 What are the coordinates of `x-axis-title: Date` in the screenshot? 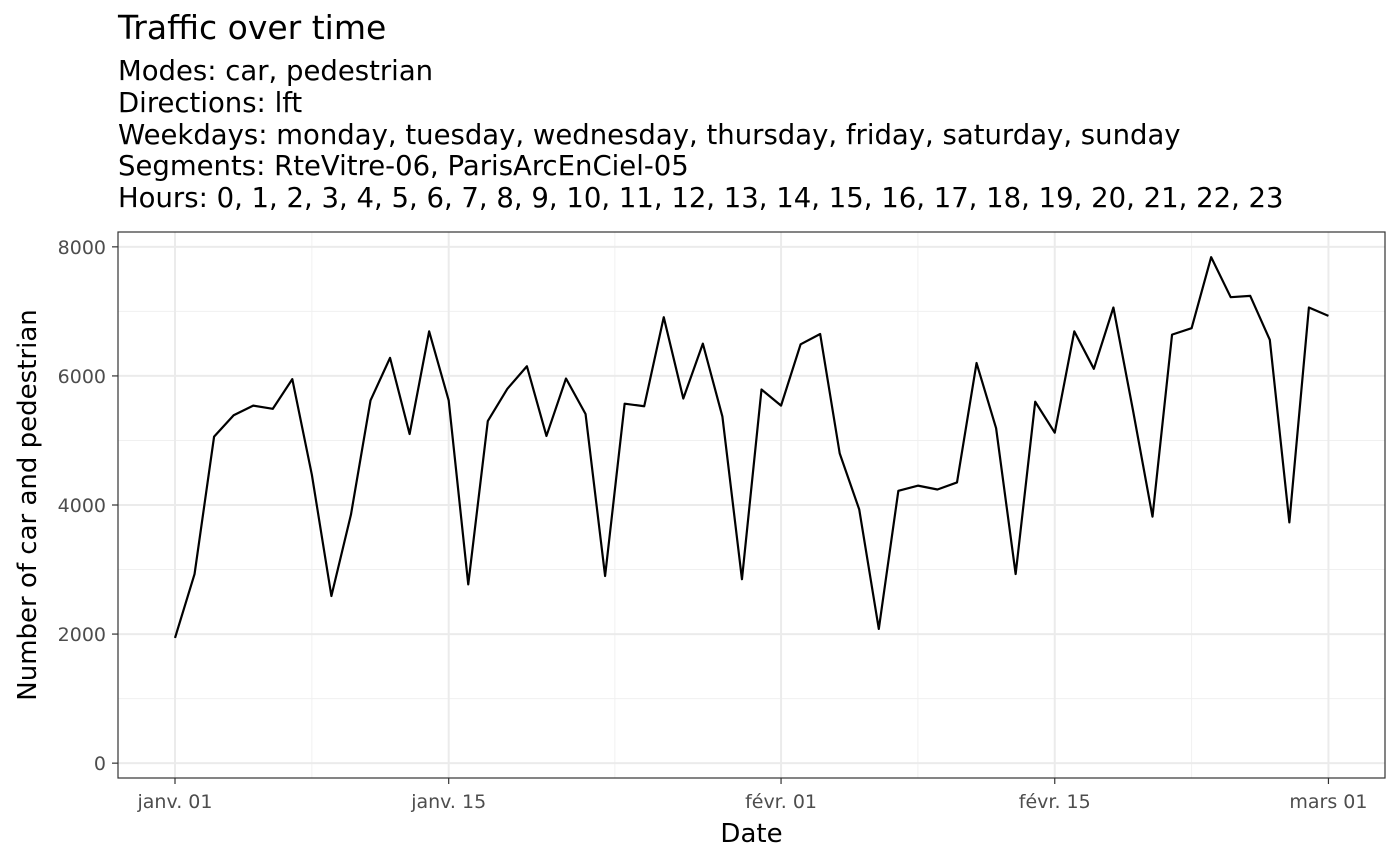 It's located at (751, 834).